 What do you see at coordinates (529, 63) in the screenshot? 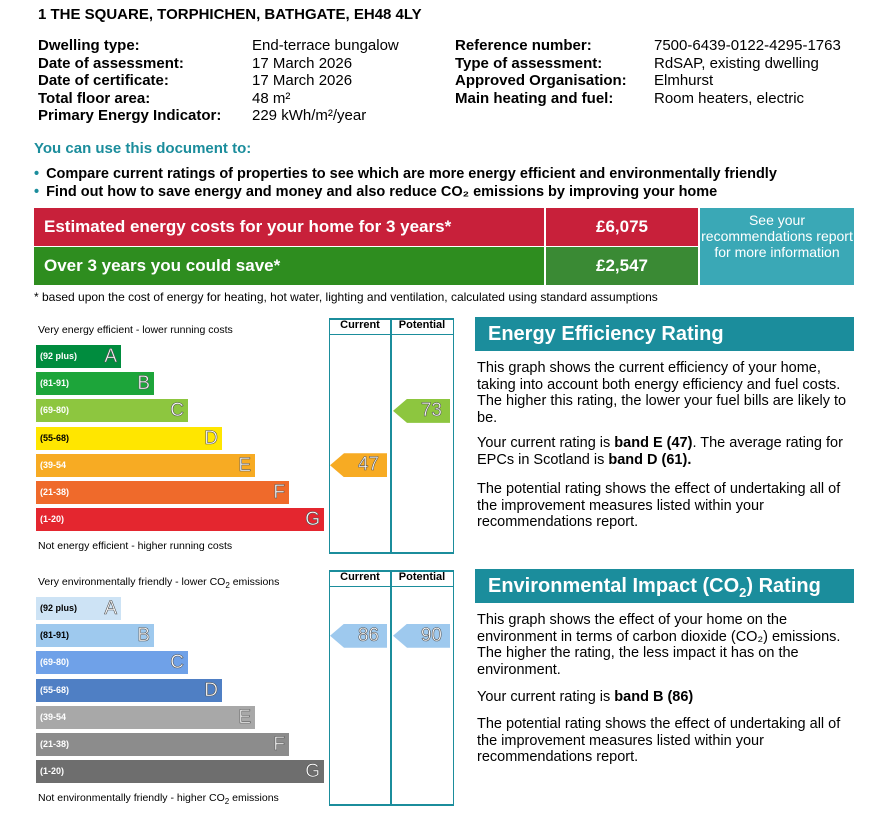
I see `detail-label: Type of assessment:` at bounding box center [529, 63].